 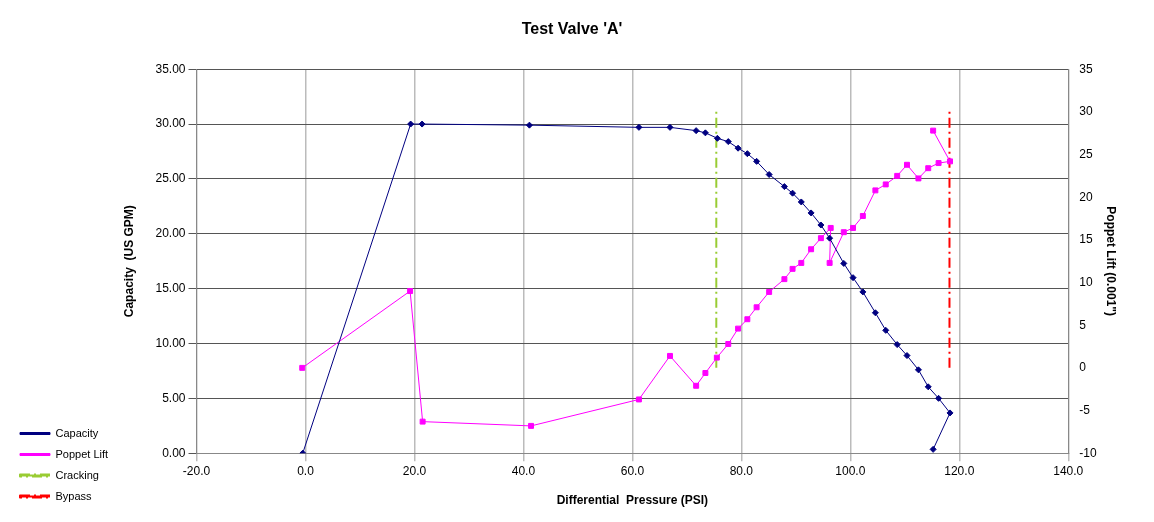 What do you see at coordinates (1086, 68) in the screenshot?
I see `y2-tick-label: 35` at bounding box center [1086, 68].